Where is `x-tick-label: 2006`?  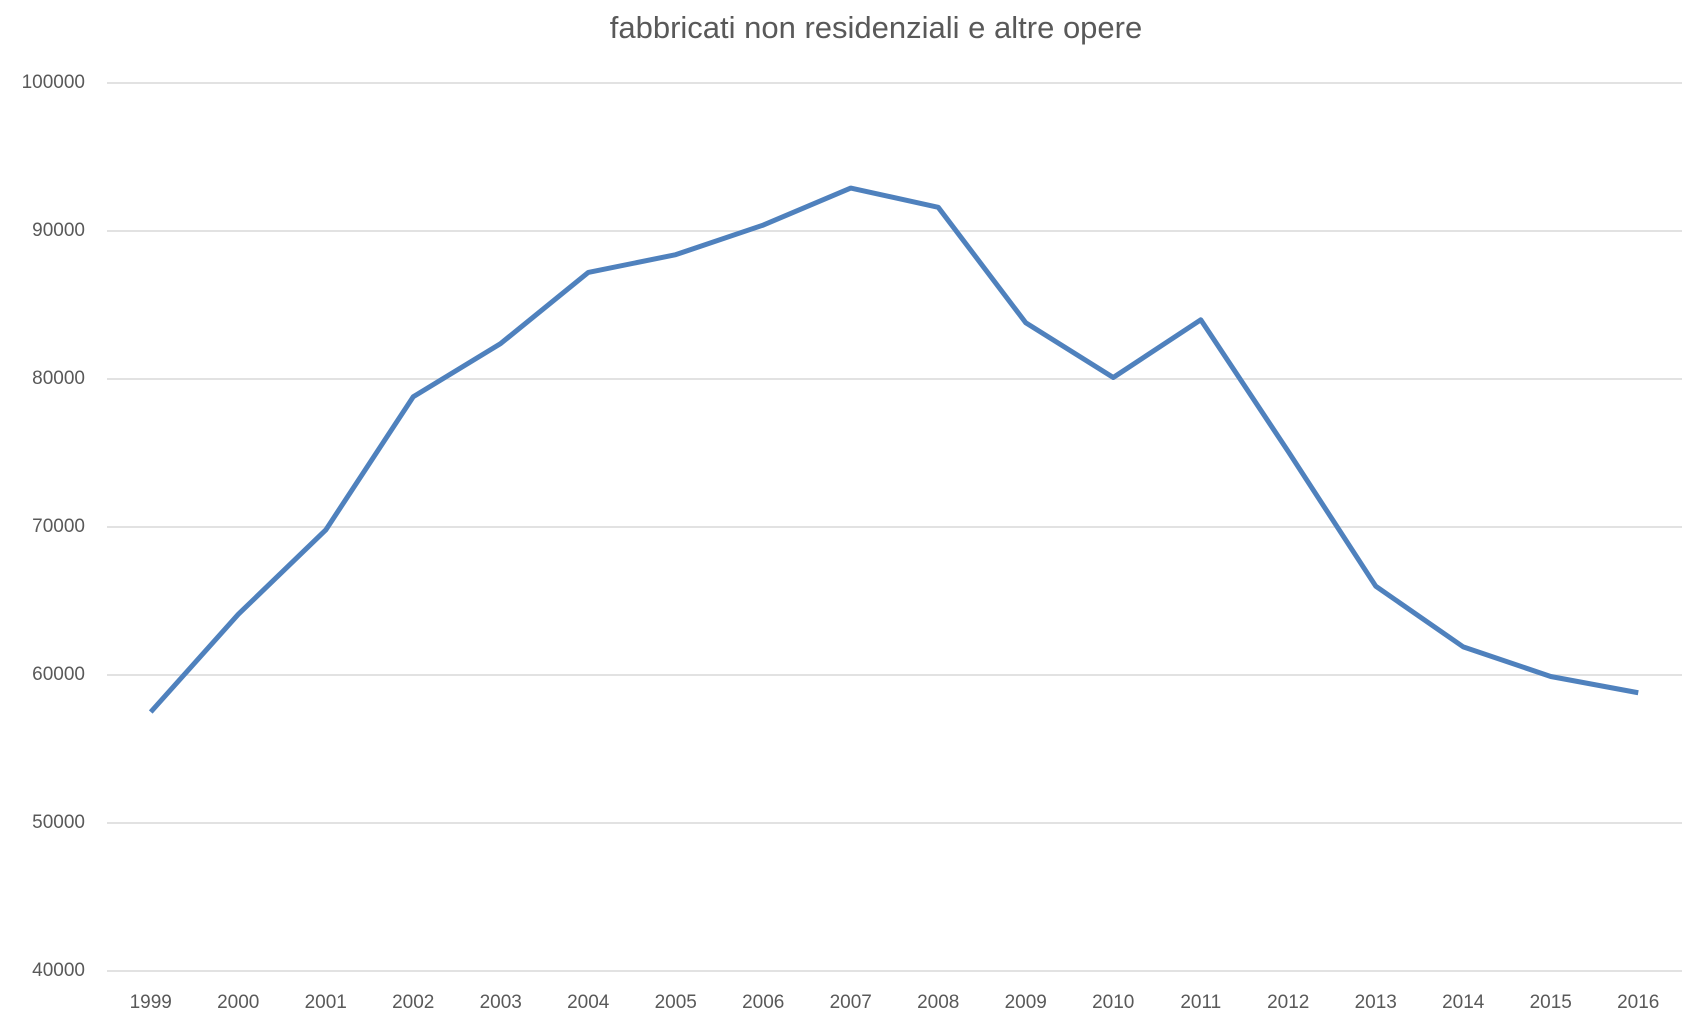 x-tick-label: 2006 is located at coordinates (763, 1002).